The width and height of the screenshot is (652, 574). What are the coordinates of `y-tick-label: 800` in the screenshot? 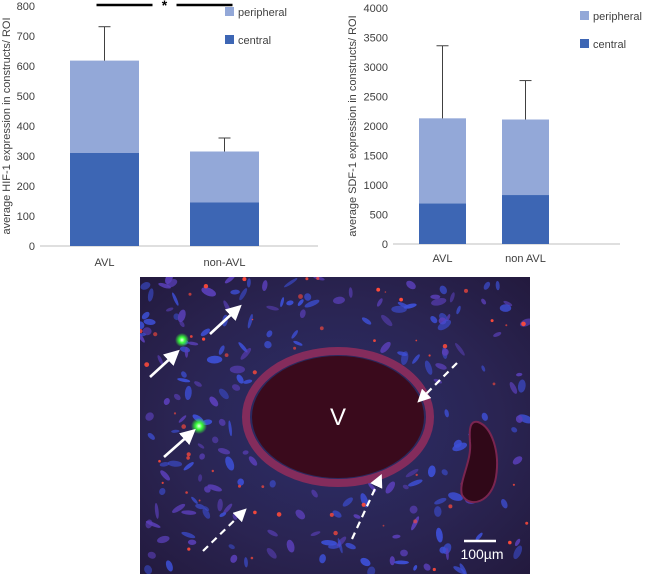 It's located at (26, 7).